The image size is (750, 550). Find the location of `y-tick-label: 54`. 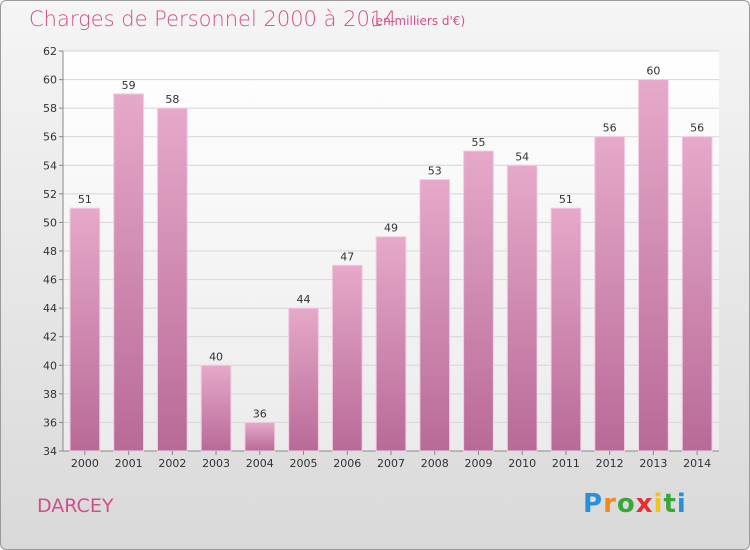

y-tick-label: 54 is located at coordinates (50, 165).